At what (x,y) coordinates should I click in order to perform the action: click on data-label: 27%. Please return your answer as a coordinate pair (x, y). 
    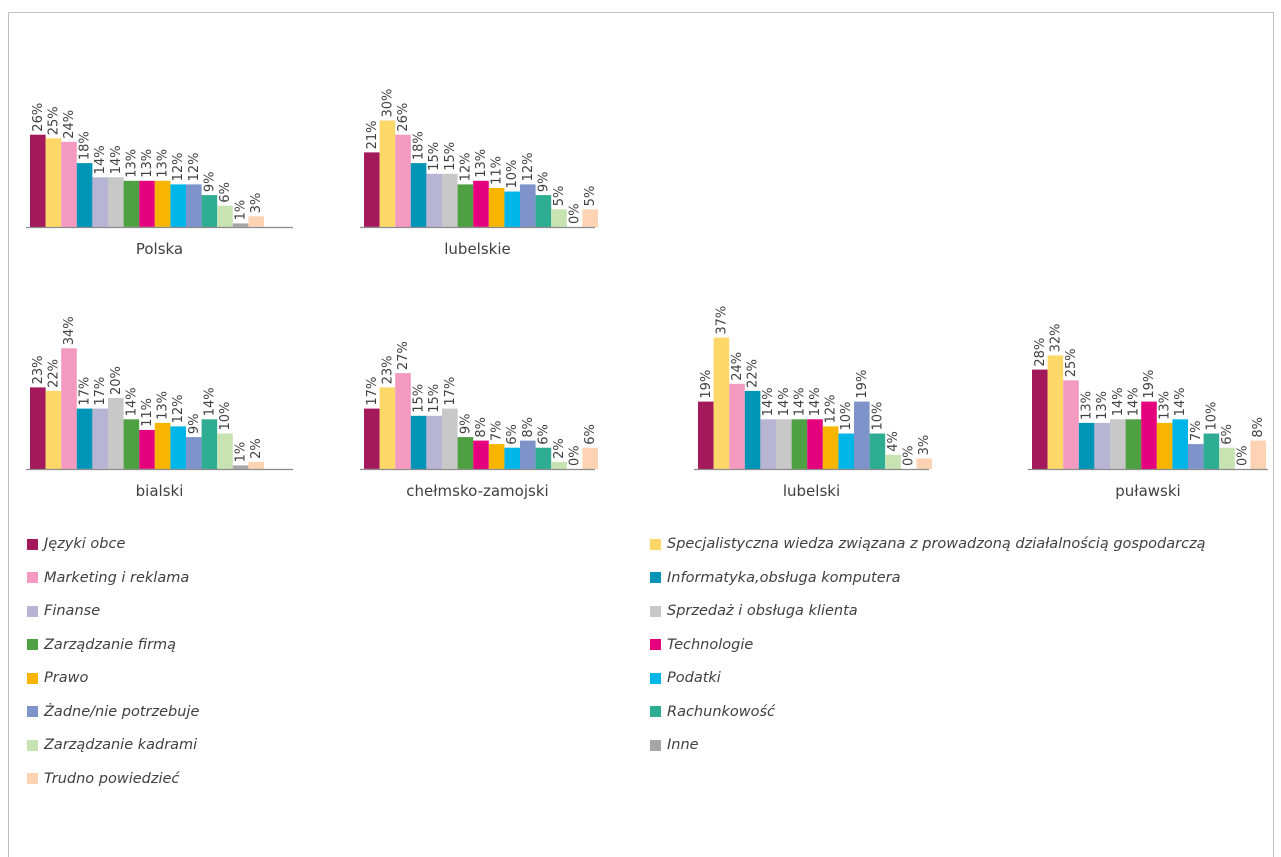
    Looking at the image, I should click on (403, 355).